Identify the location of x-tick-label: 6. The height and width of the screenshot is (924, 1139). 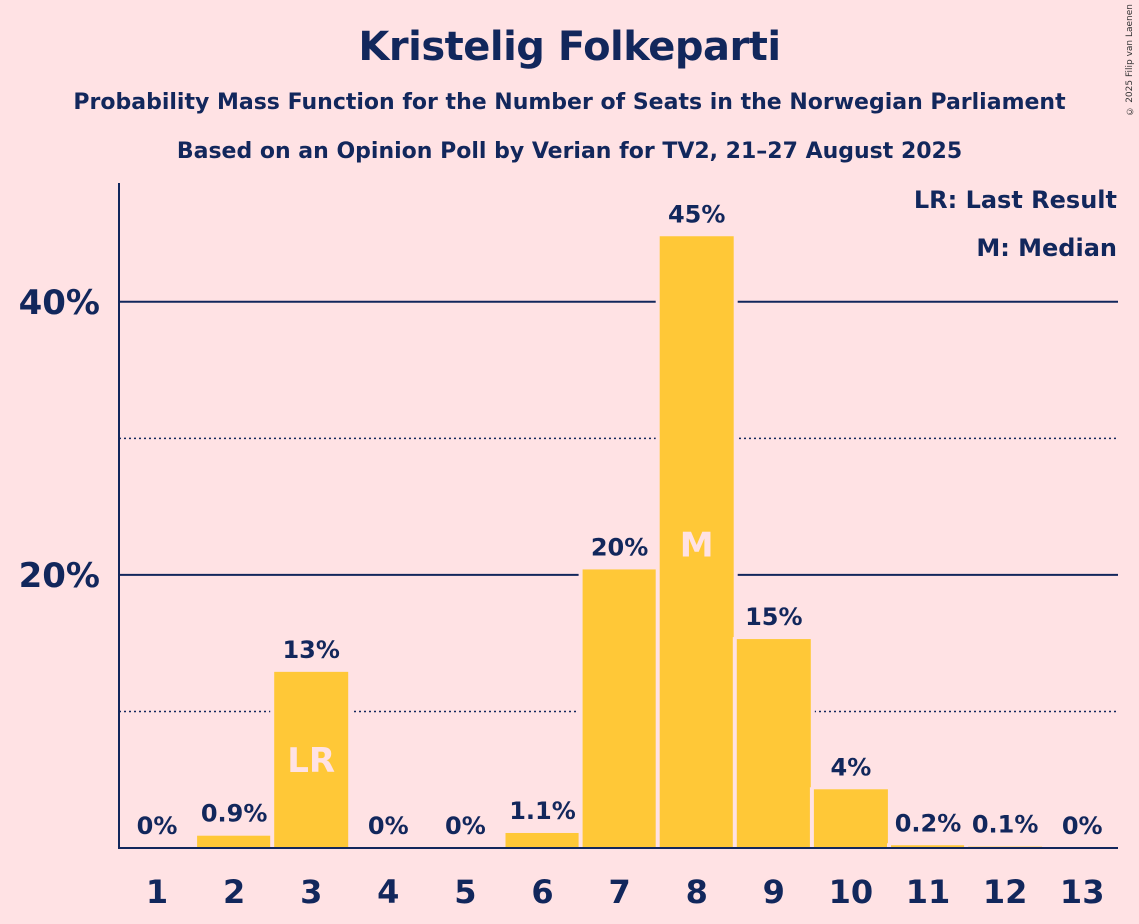
(542, 892).